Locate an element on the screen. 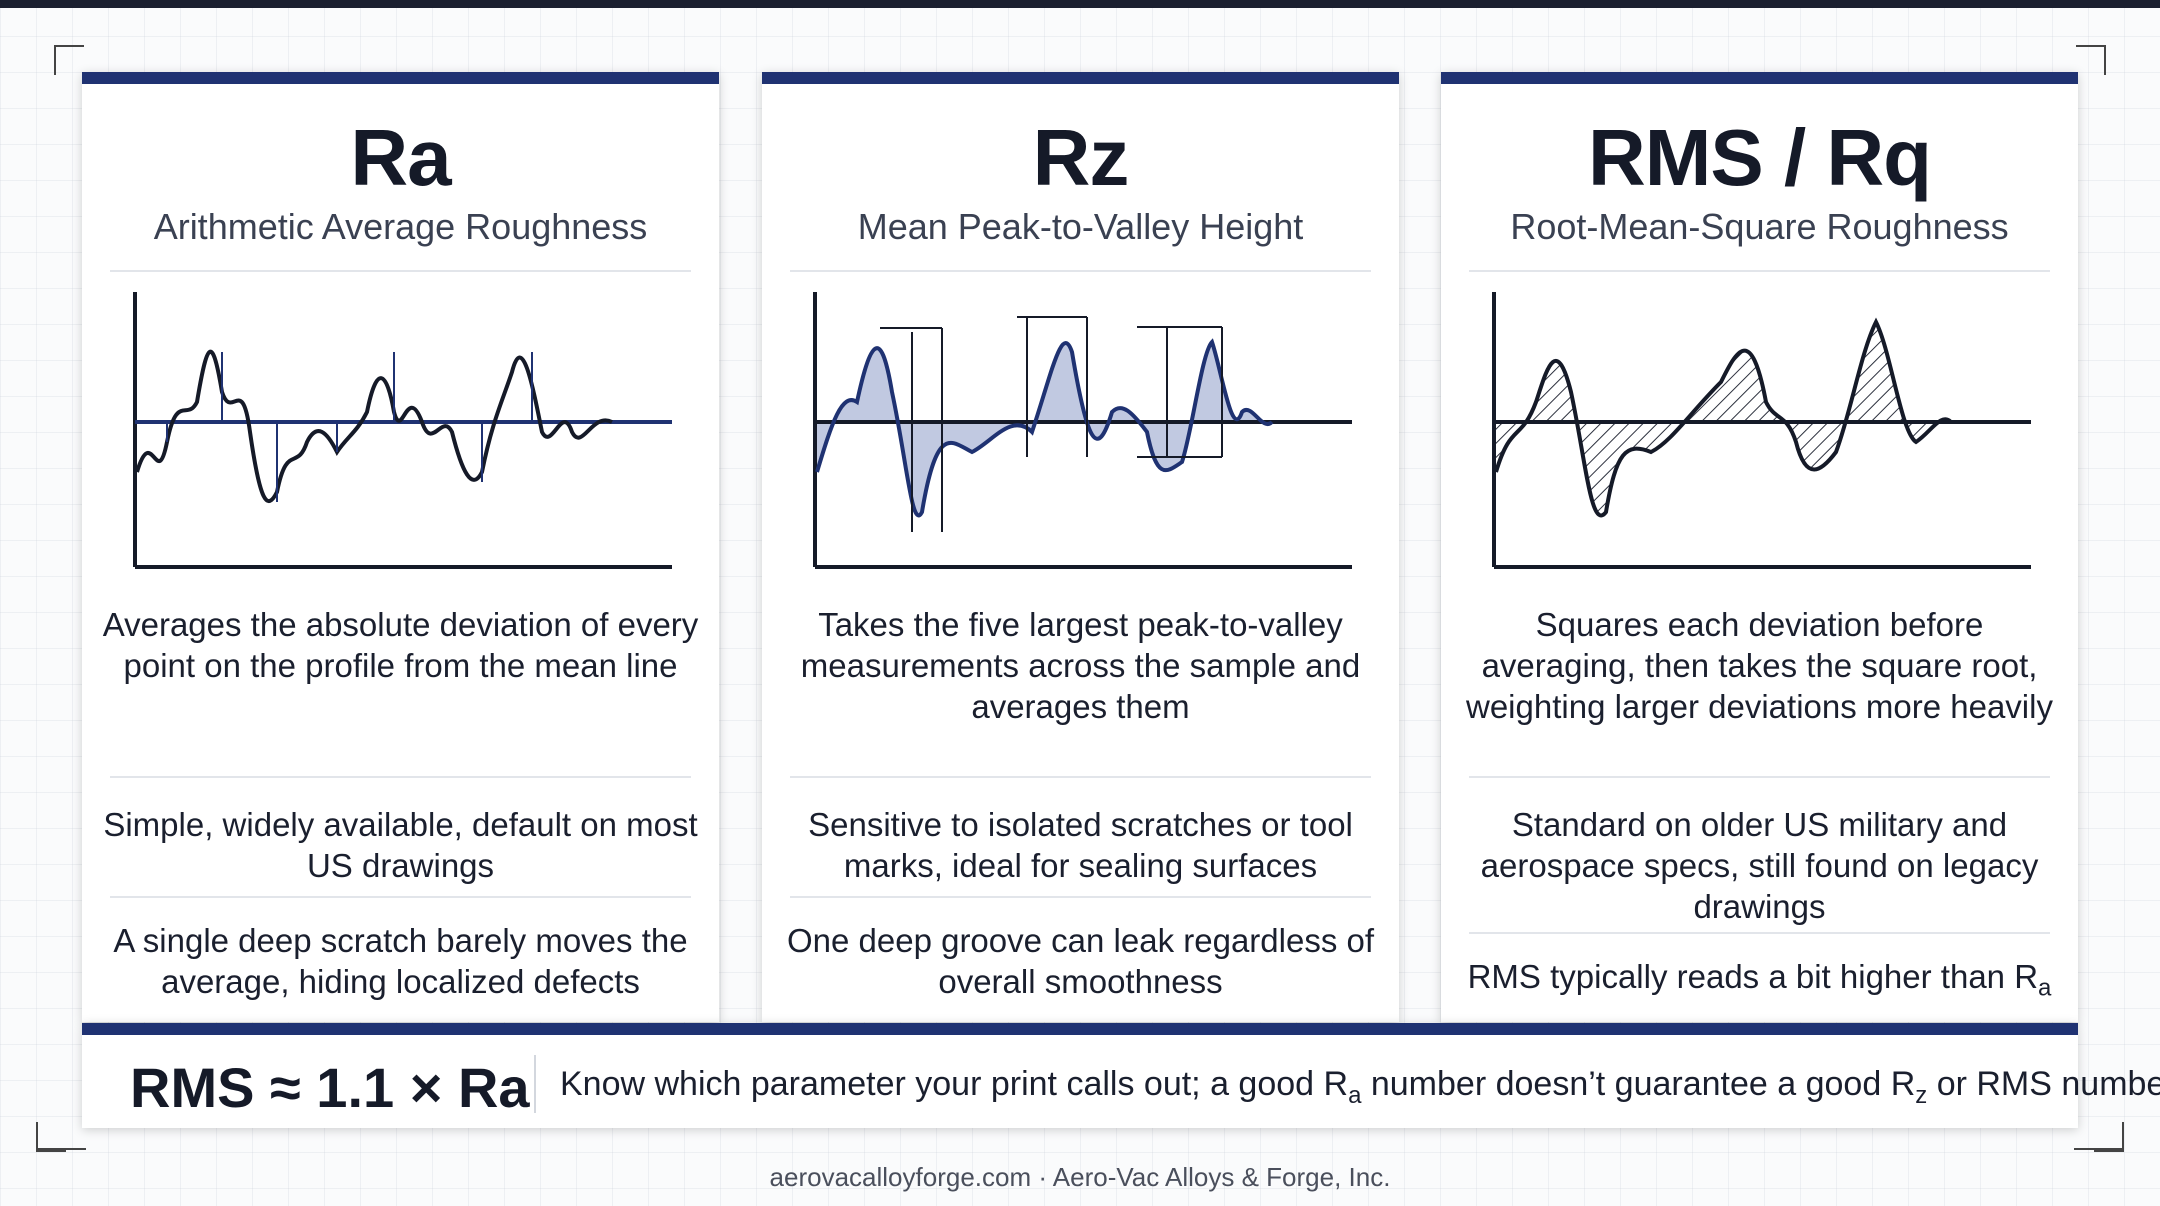  formula: RMS ≈ 1.1 × Ra is located at coordinates (330, 1087).